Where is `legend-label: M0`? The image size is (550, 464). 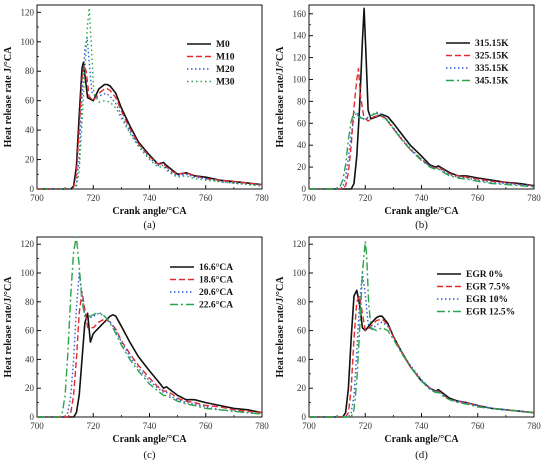 legend-label: M0 is located at coordinates (223, 45).